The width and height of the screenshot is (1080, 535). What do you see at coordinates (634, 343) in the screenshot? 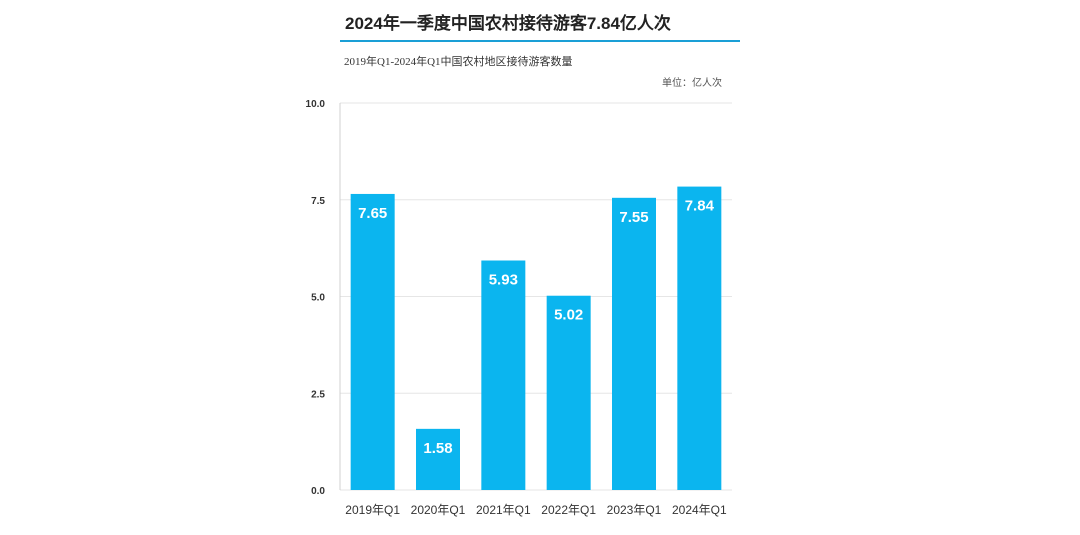
I see `bar-2023年Q1` at bounding box center [634, 343].